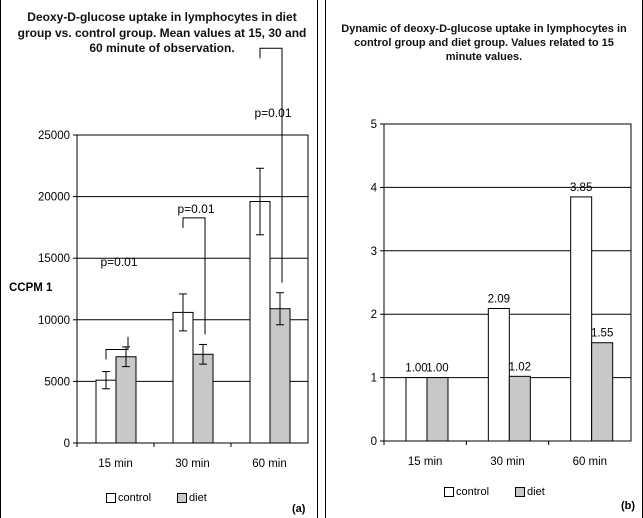 Image resolution: width=643 pixels, height=518 pixels. I want to click on y-axis-label: CCPM 1, so click(31, 288).